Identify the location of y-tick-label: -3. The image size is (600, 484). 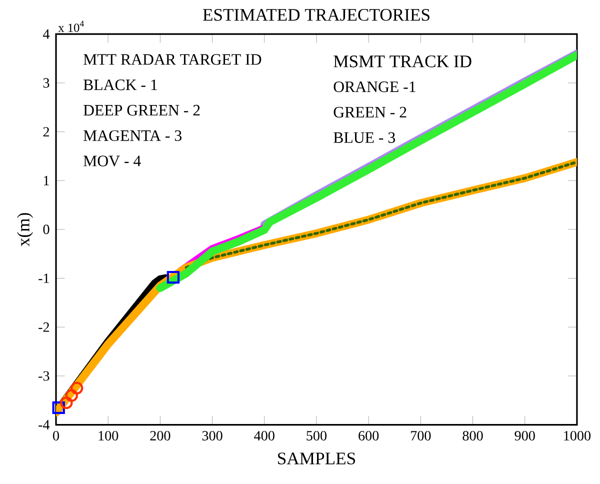
(44, 376).